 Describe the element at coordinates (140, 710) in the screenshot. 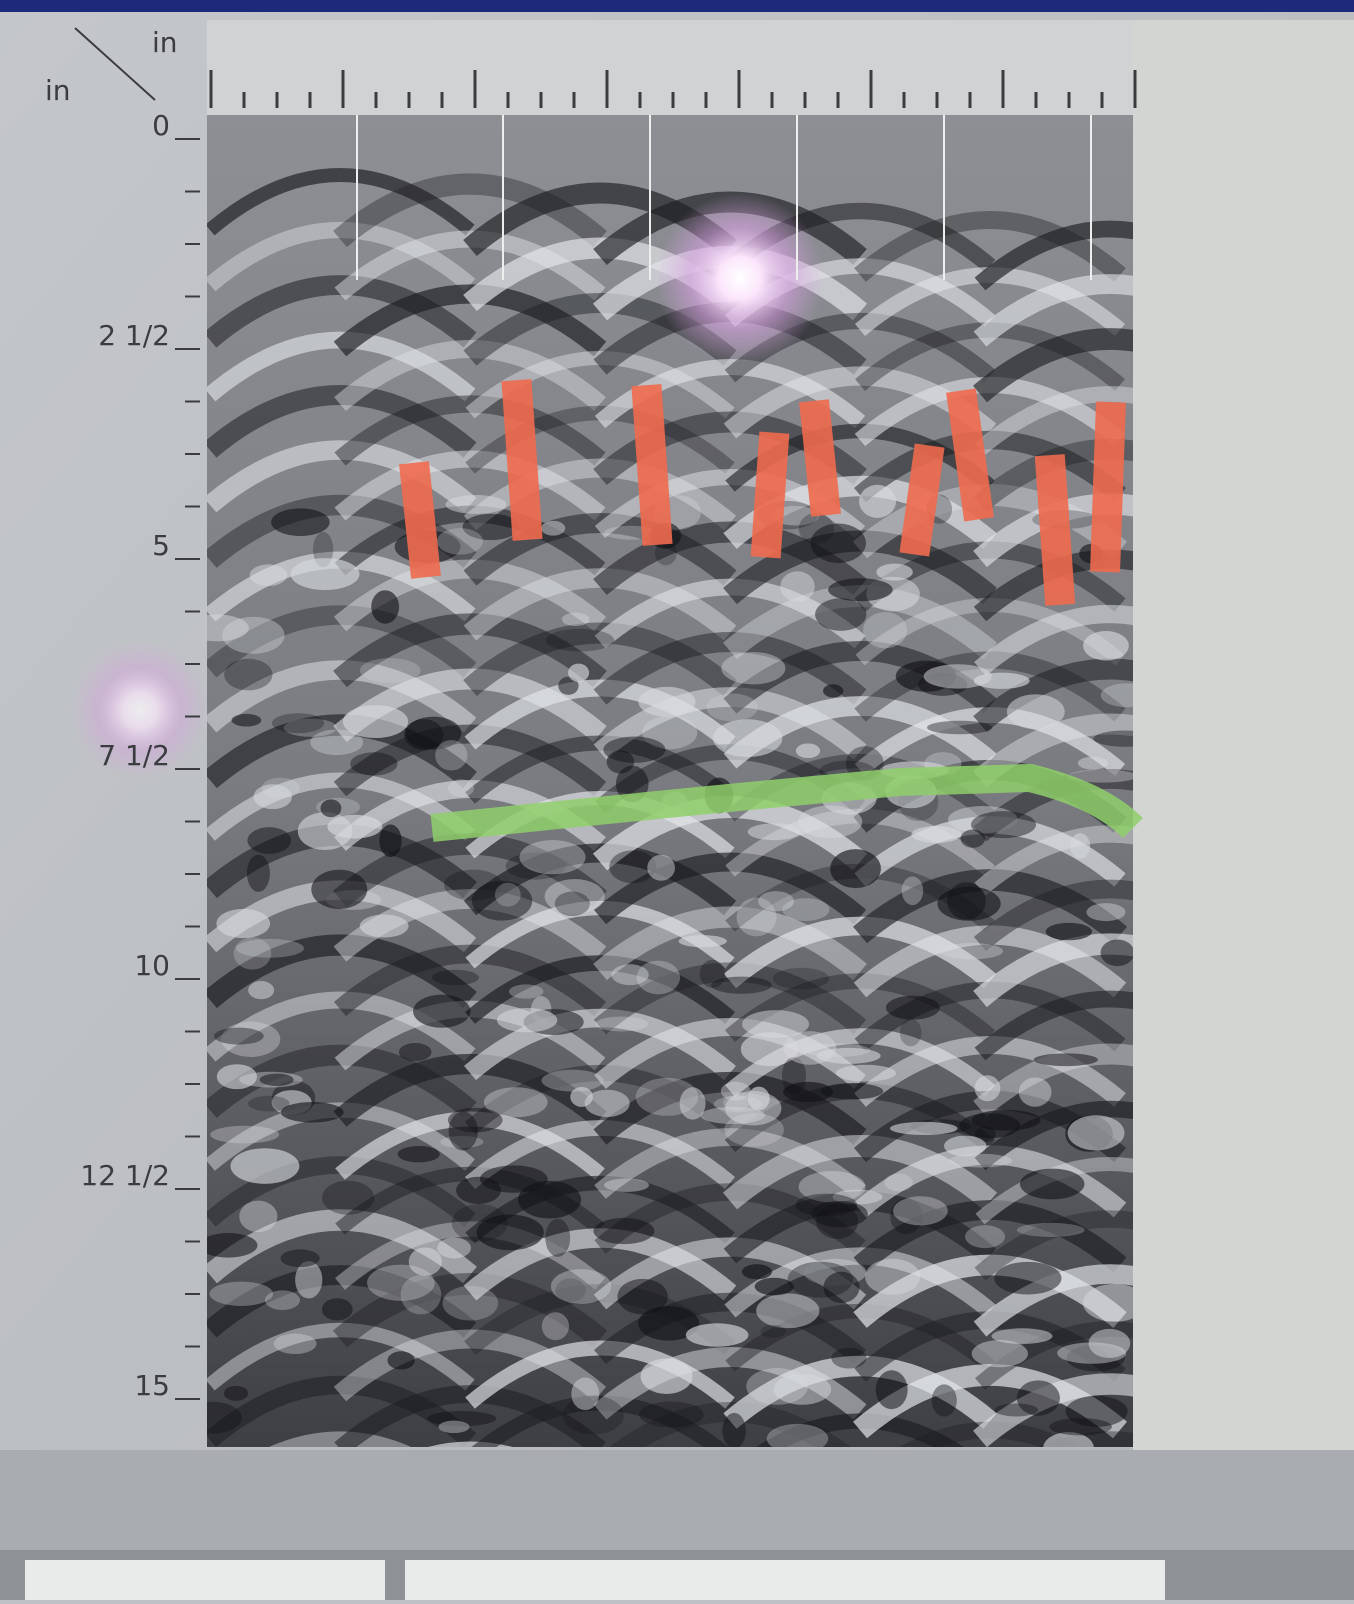

I see `glare` at that location.